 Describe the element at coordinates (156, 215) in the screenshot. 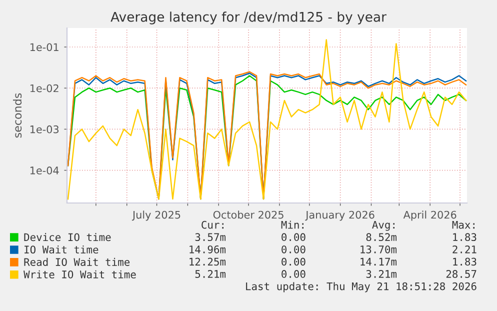

I see `x-tick-label: July 2025` at that location.